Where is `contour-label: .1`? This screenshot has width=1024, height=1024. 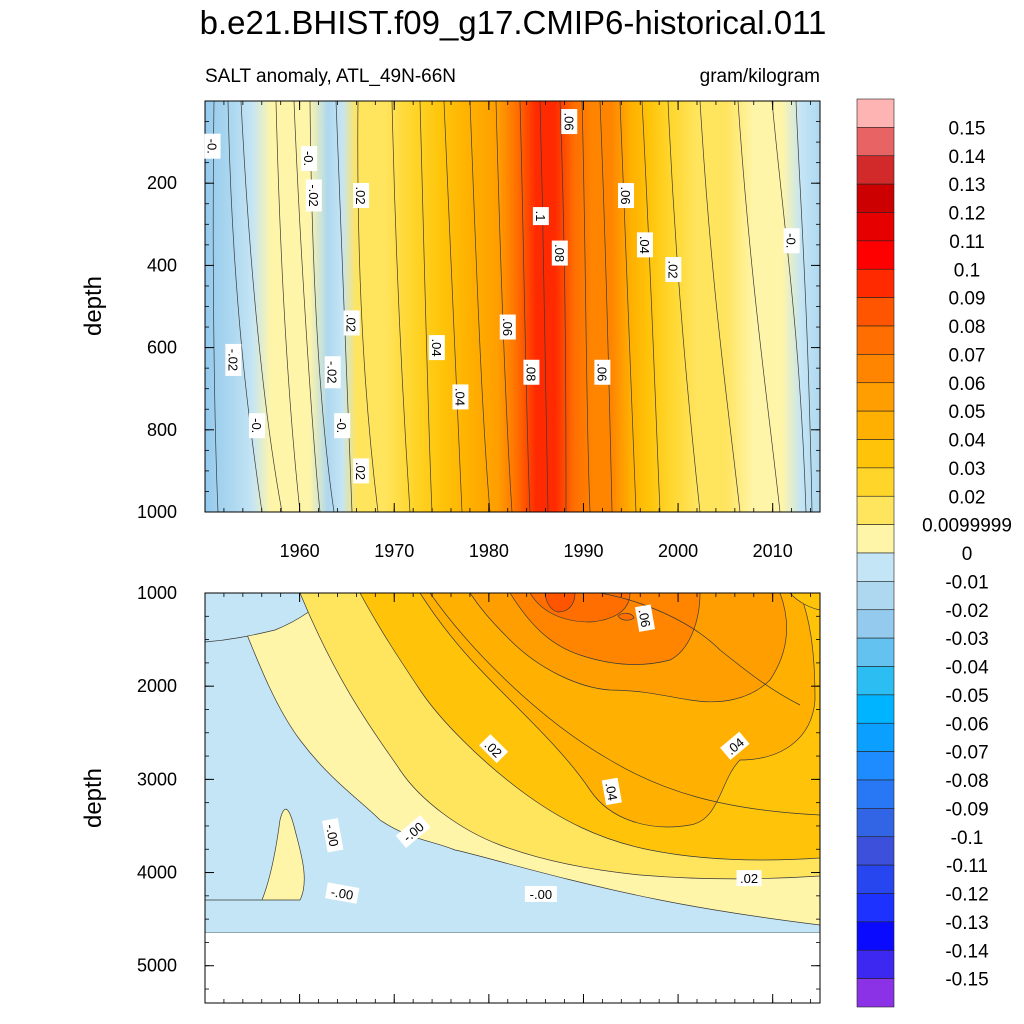
contour-label: .1 is located at coordinates (540, 216).